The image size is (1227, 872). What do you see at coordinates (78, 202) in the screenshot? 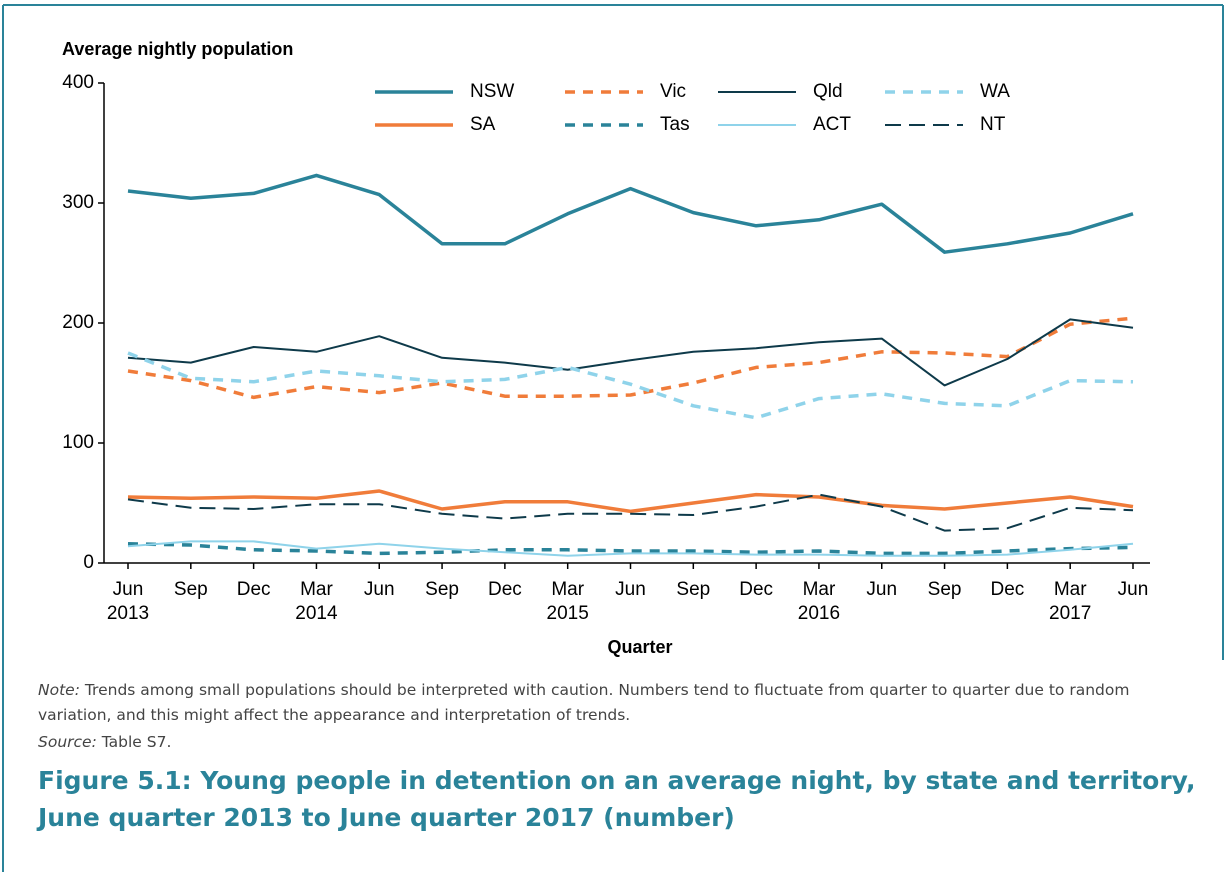
I see `y-tick-label: 300` at bounding box center [78, 202].